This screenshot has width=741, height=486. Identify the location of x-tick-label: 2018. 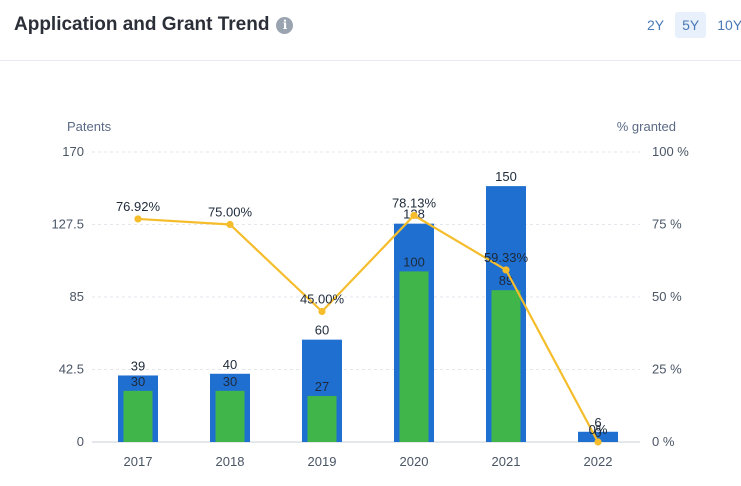
(230, 461).